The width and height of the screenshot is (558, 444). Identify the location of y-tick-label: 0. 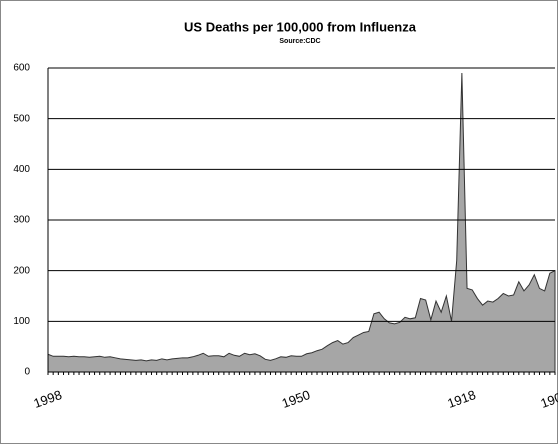
(27, 372).